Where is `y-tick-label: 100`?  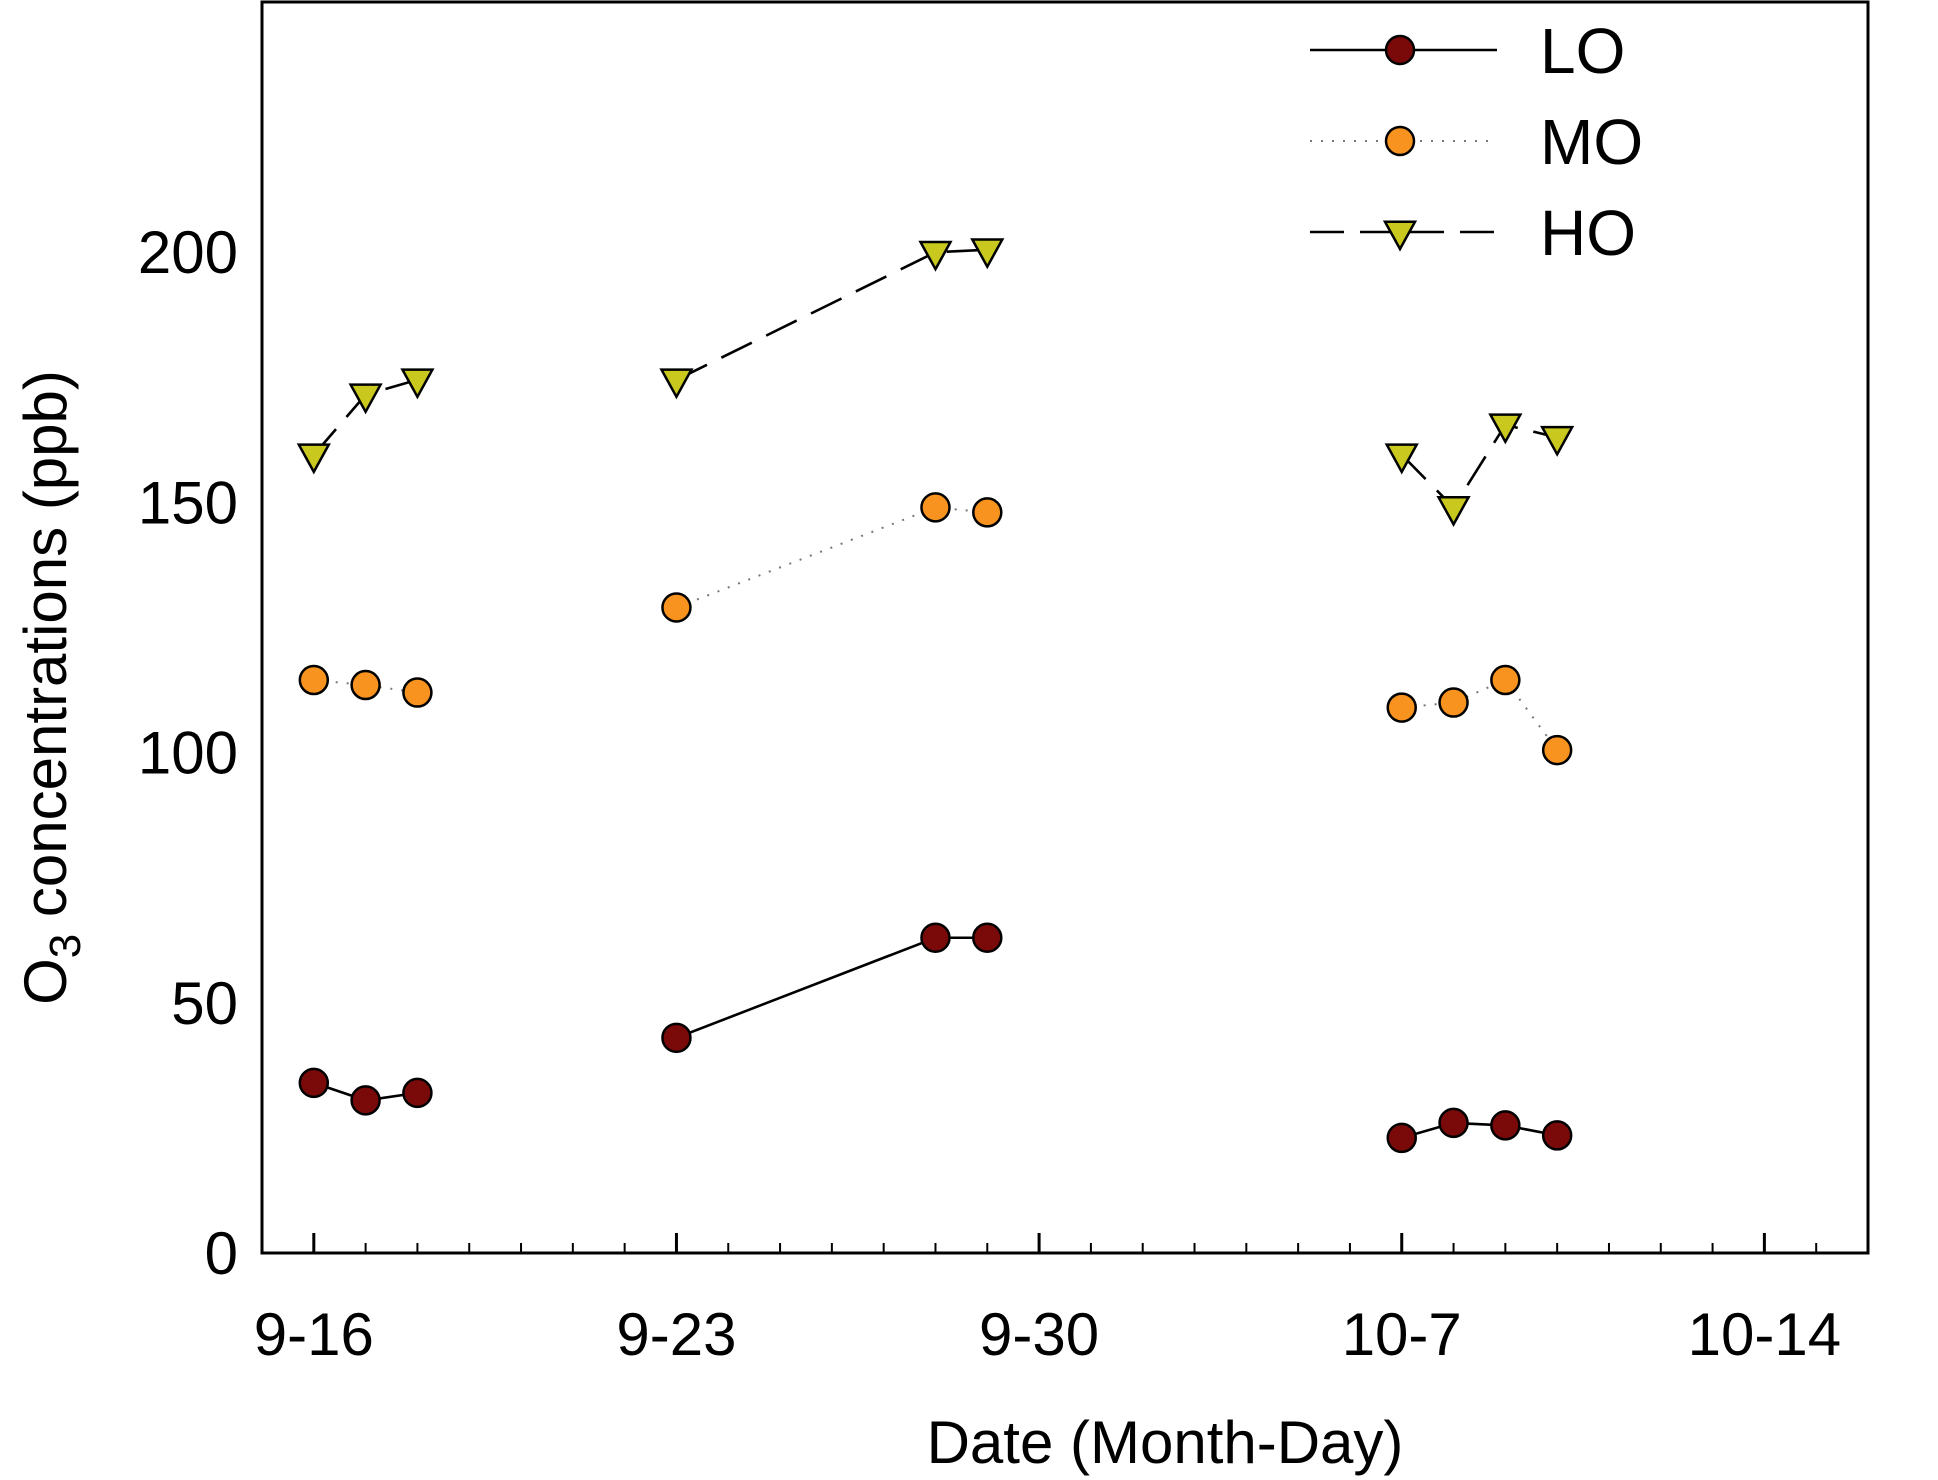 y-tick-label: 100 is located at coordinates (188, 753).